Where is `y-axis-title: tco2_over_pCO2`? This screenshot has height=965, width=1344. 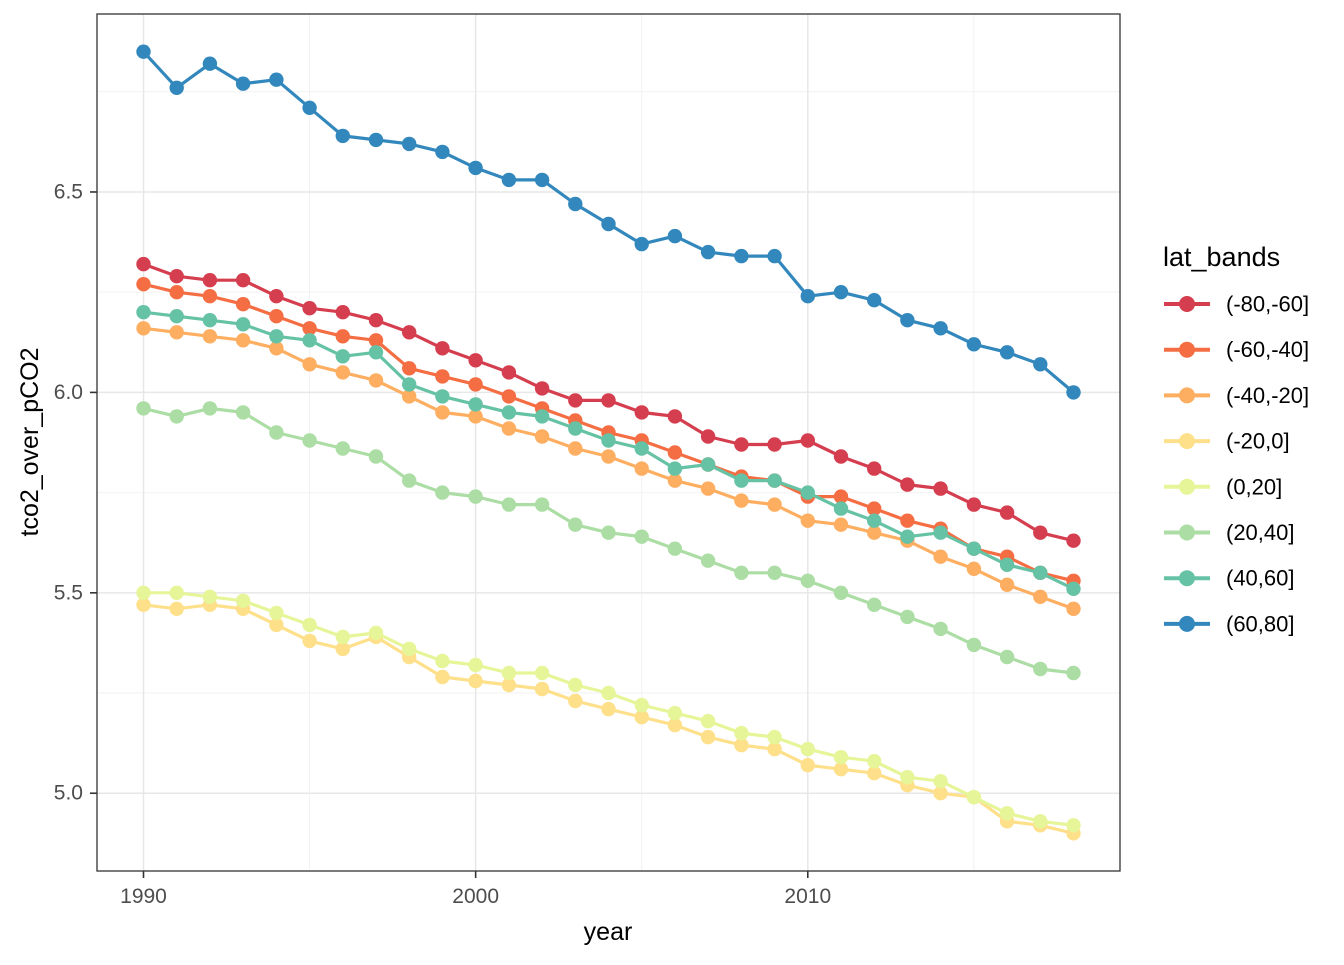
y-axis-title: tco2_over_pCO2 is located at coordinates (30, 441).